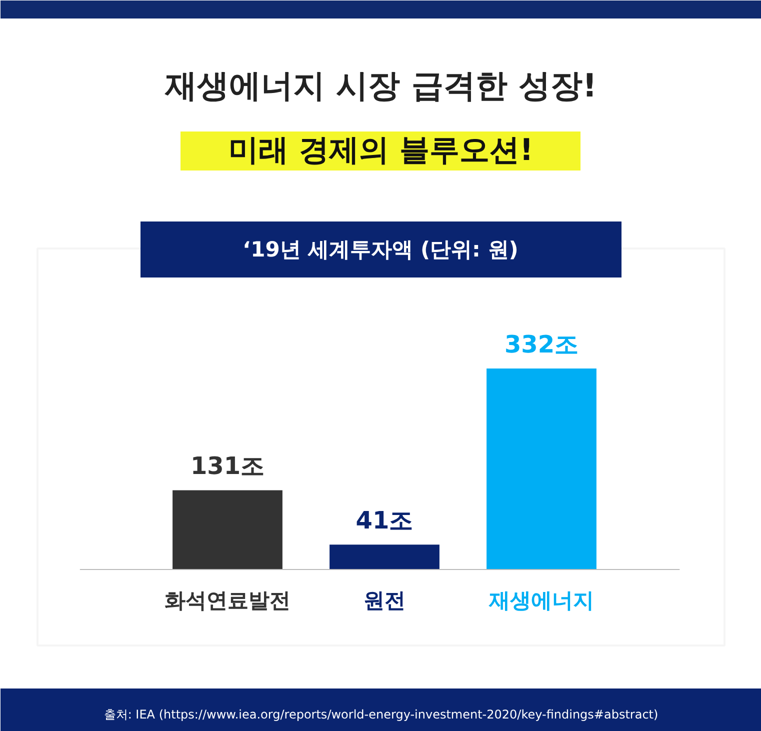  What do you see at coordinates (380, 250) in the screenshot?
I see `text: ‘19년 세계투자액 (단위: 원)` at bounding box center [380, 250].